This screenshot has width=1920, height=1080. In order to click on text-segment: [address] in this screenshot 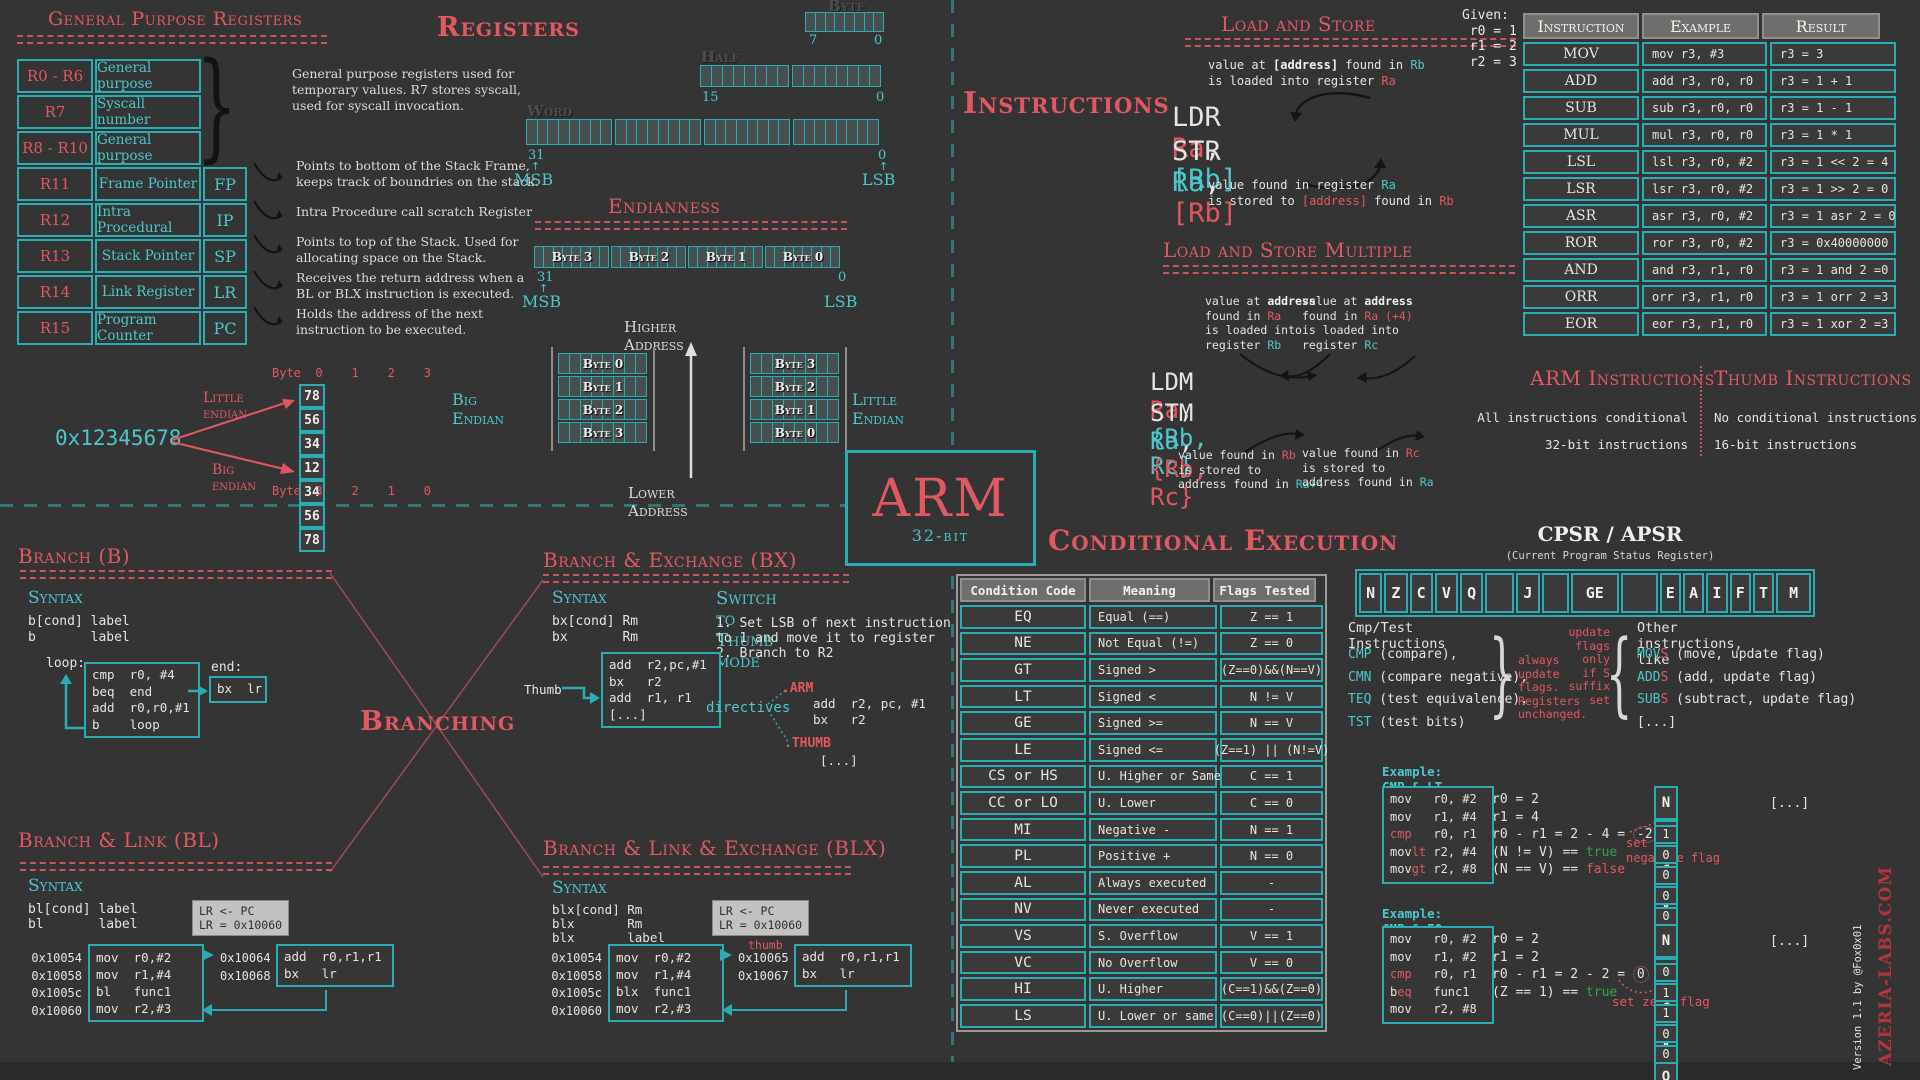, I will do `click(1334, 200)`.